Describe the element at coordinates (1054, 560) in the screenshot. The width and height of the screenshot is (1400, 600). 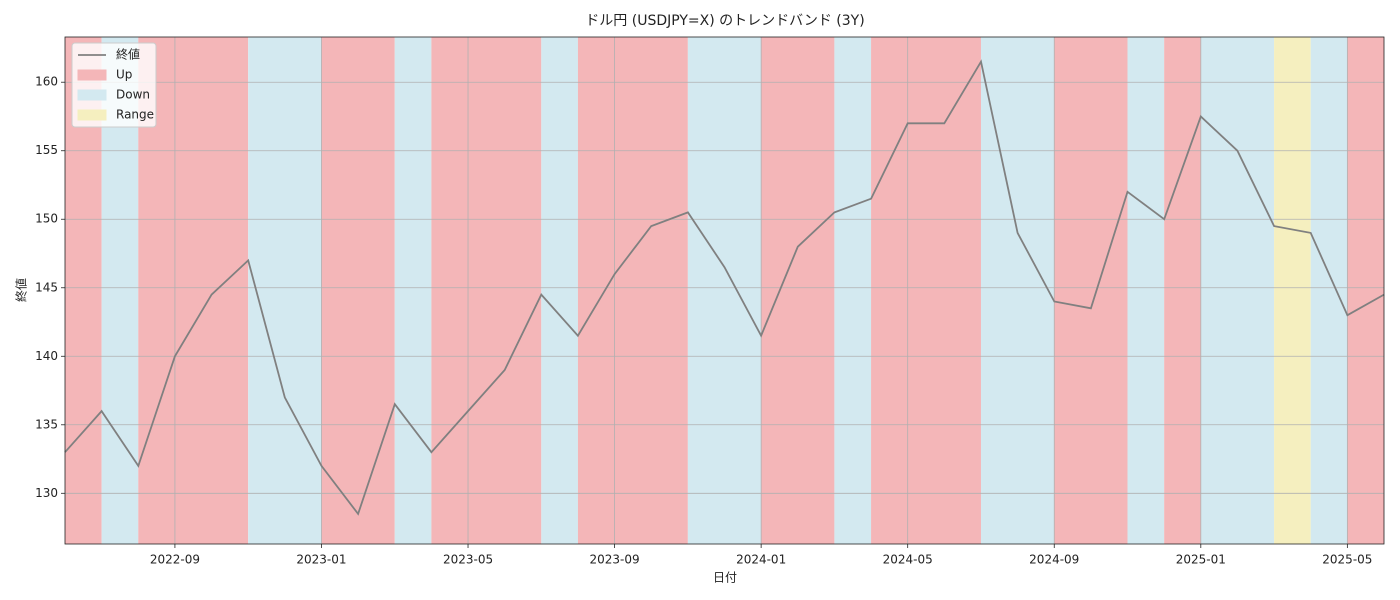
I see `x-tick-label: 2024-09` at that location.